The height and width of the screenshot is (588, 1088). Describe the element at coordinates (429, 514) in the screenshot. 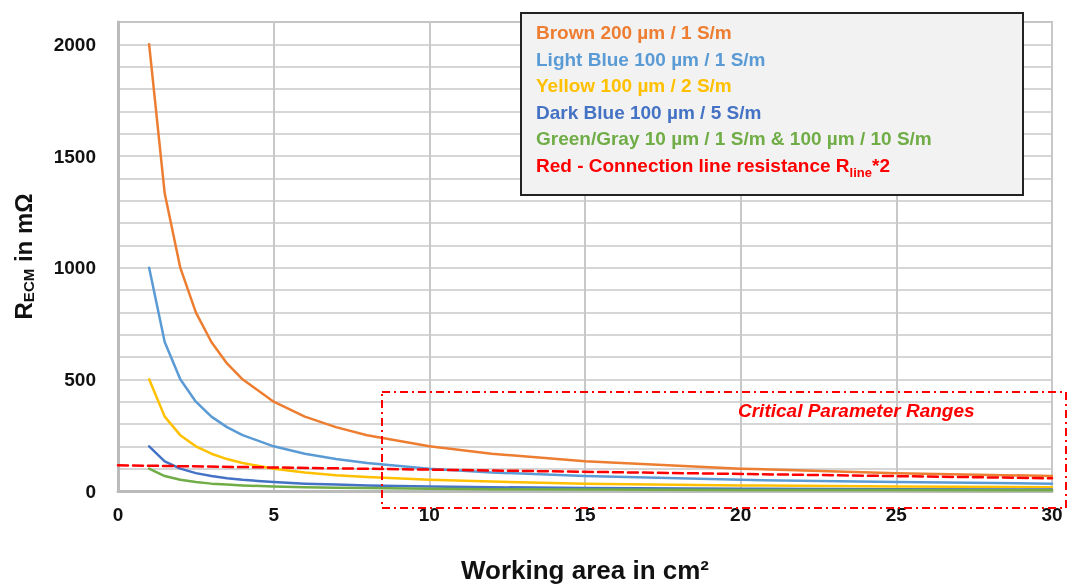

I see `x-tick-label: 10` at that location.